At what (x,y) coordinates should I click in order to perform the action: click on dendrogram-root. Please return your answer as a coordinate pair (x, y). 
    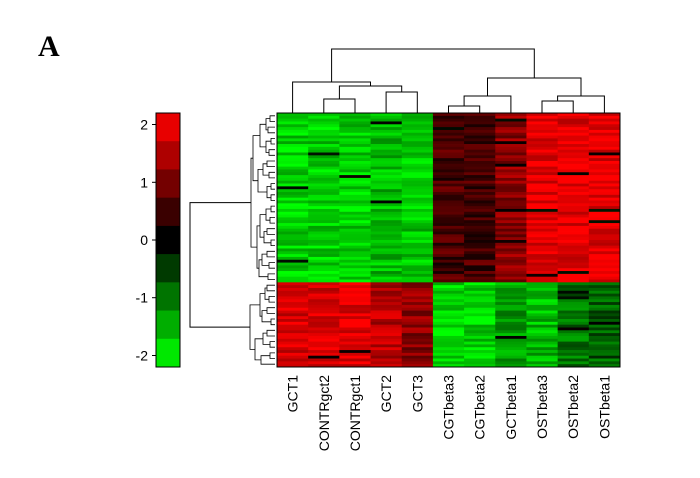
    Looking at the image, I should click on (217, 265).